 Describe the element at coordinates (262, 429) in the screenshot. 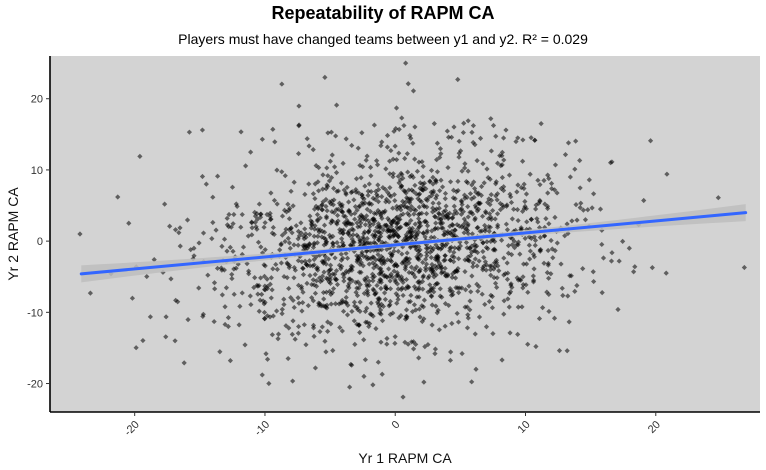

I see `x-tick-label: -10` at that location.